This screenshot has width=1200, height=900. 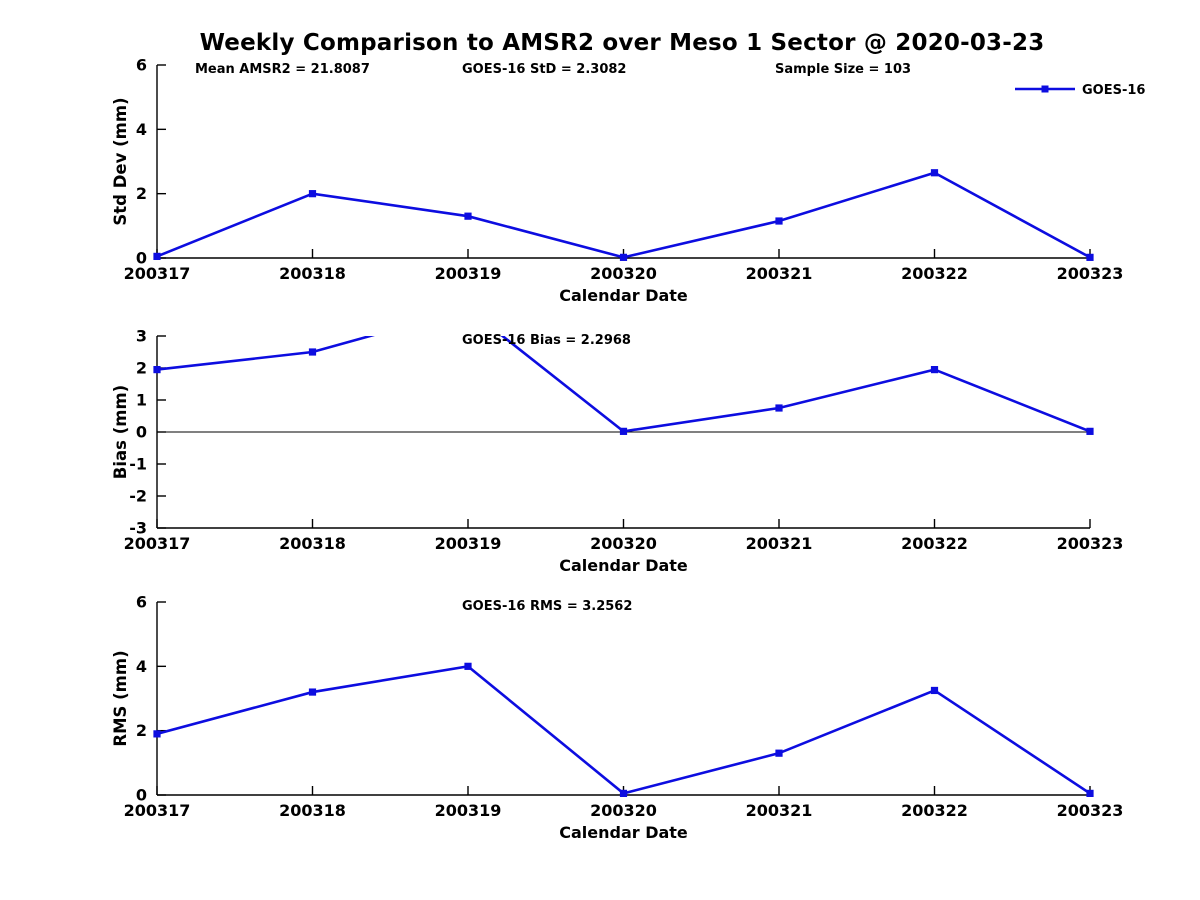 What do you see at coordinates (1045, 89) in the screenshot?
I see `legend-marker` at bounding box center [1045, 89].